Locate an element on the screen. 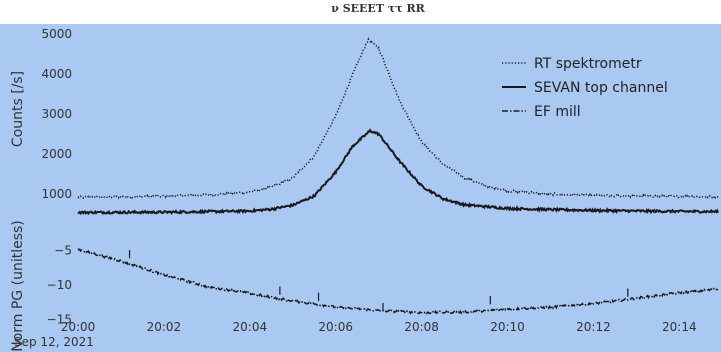 The height and width of the screenshot is (352, 721). x-tick-label: 20:06 is located at coordinates (335, 327).